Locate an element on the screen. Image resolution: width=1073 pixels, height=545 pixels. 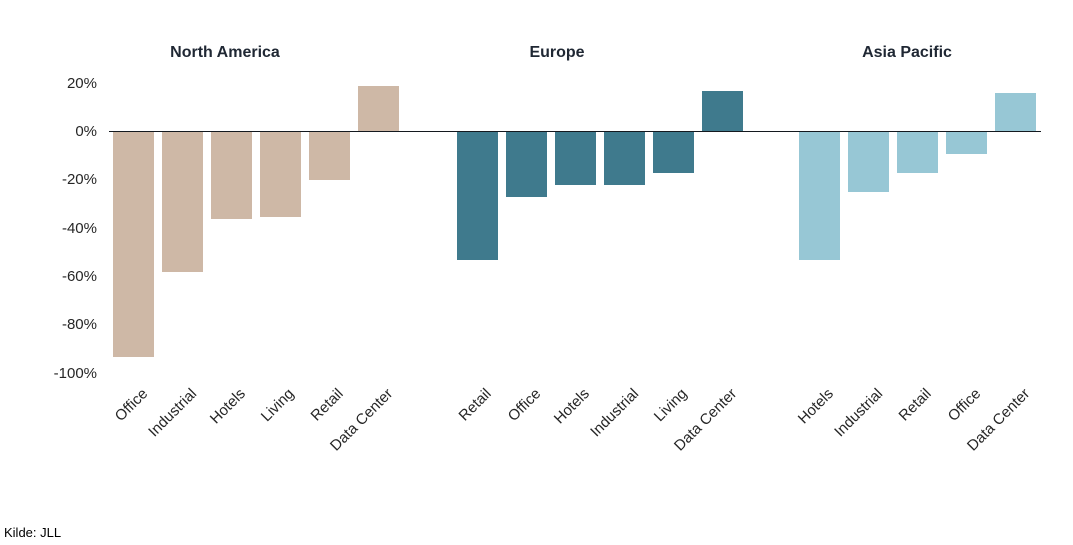
bar-asia-pacific-retail is located at coordinates (917, 153).